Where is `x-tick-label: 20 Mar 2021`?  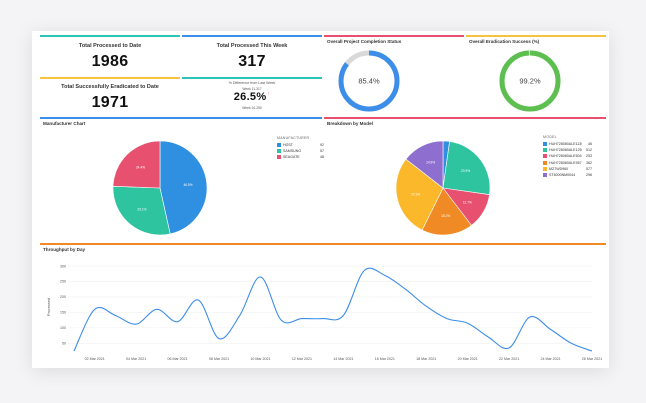 x-tick-label: 20 Mar 2021 is located at coordinates (468, 359).